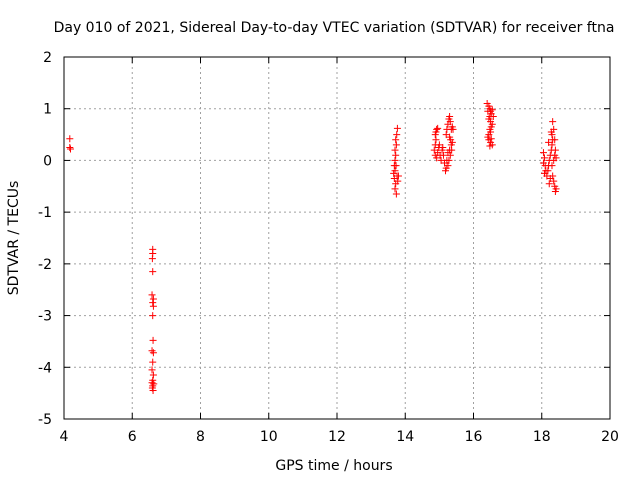 The width and height of the screenshot is (640, 480). Describe the element at coordinates (45, 368) in the screenshot. I see `y-tick-label: -4` at that location.